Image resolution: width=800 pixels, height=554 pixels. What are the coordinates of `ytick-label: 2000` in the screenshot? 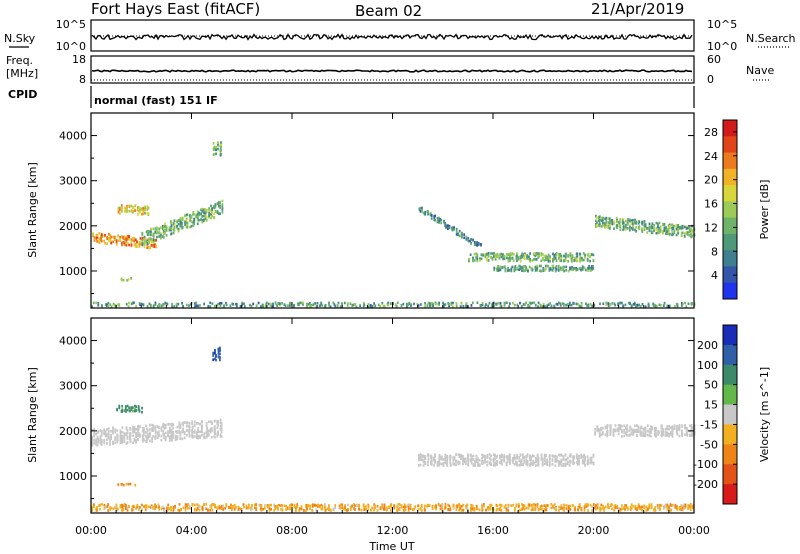 It's located at (73, 431).